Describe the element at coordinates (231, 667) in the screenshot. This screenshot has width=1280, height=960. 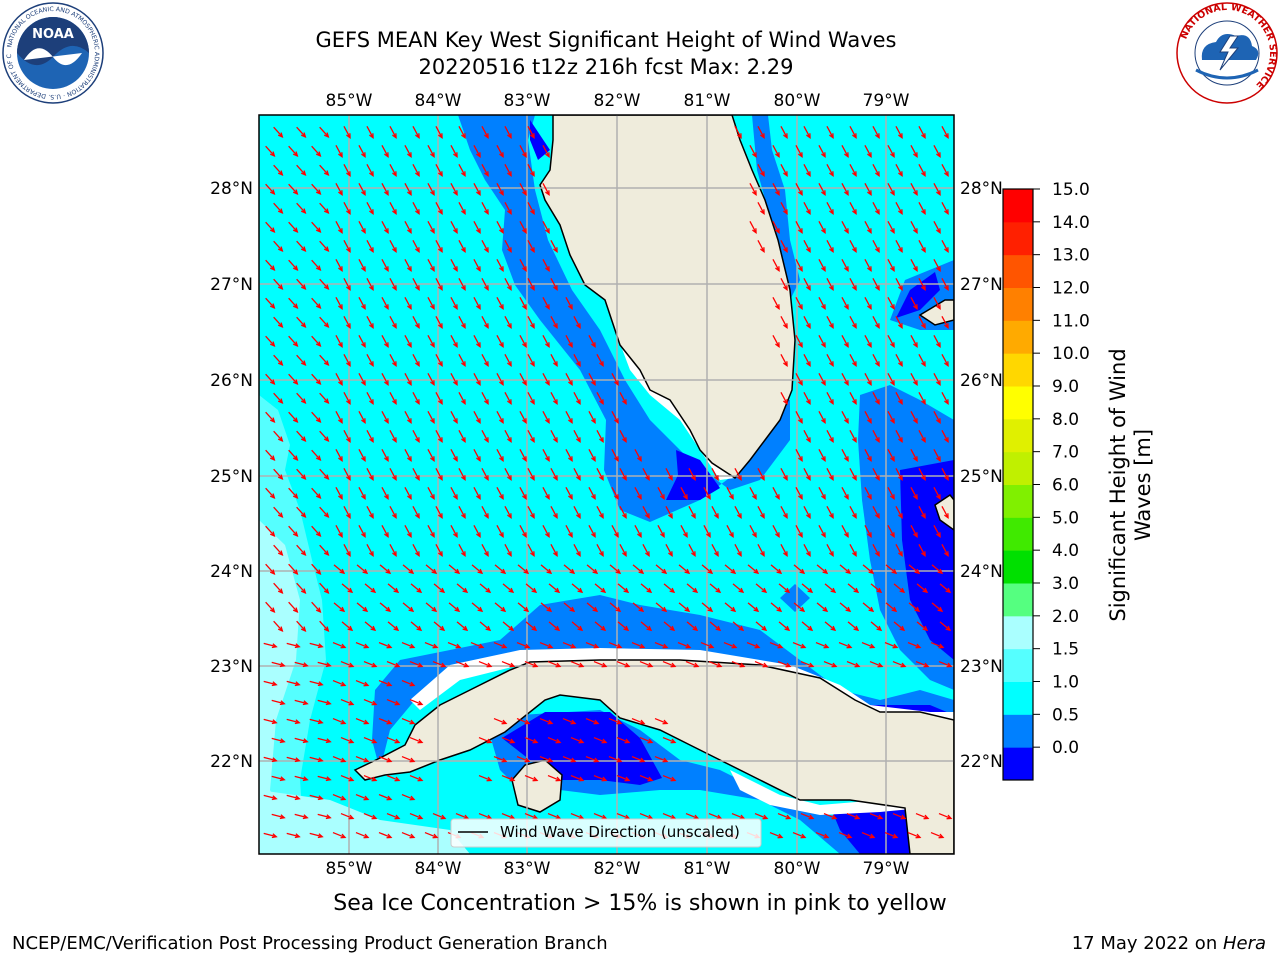
I see `lat-left-label: 23°N` at that location.